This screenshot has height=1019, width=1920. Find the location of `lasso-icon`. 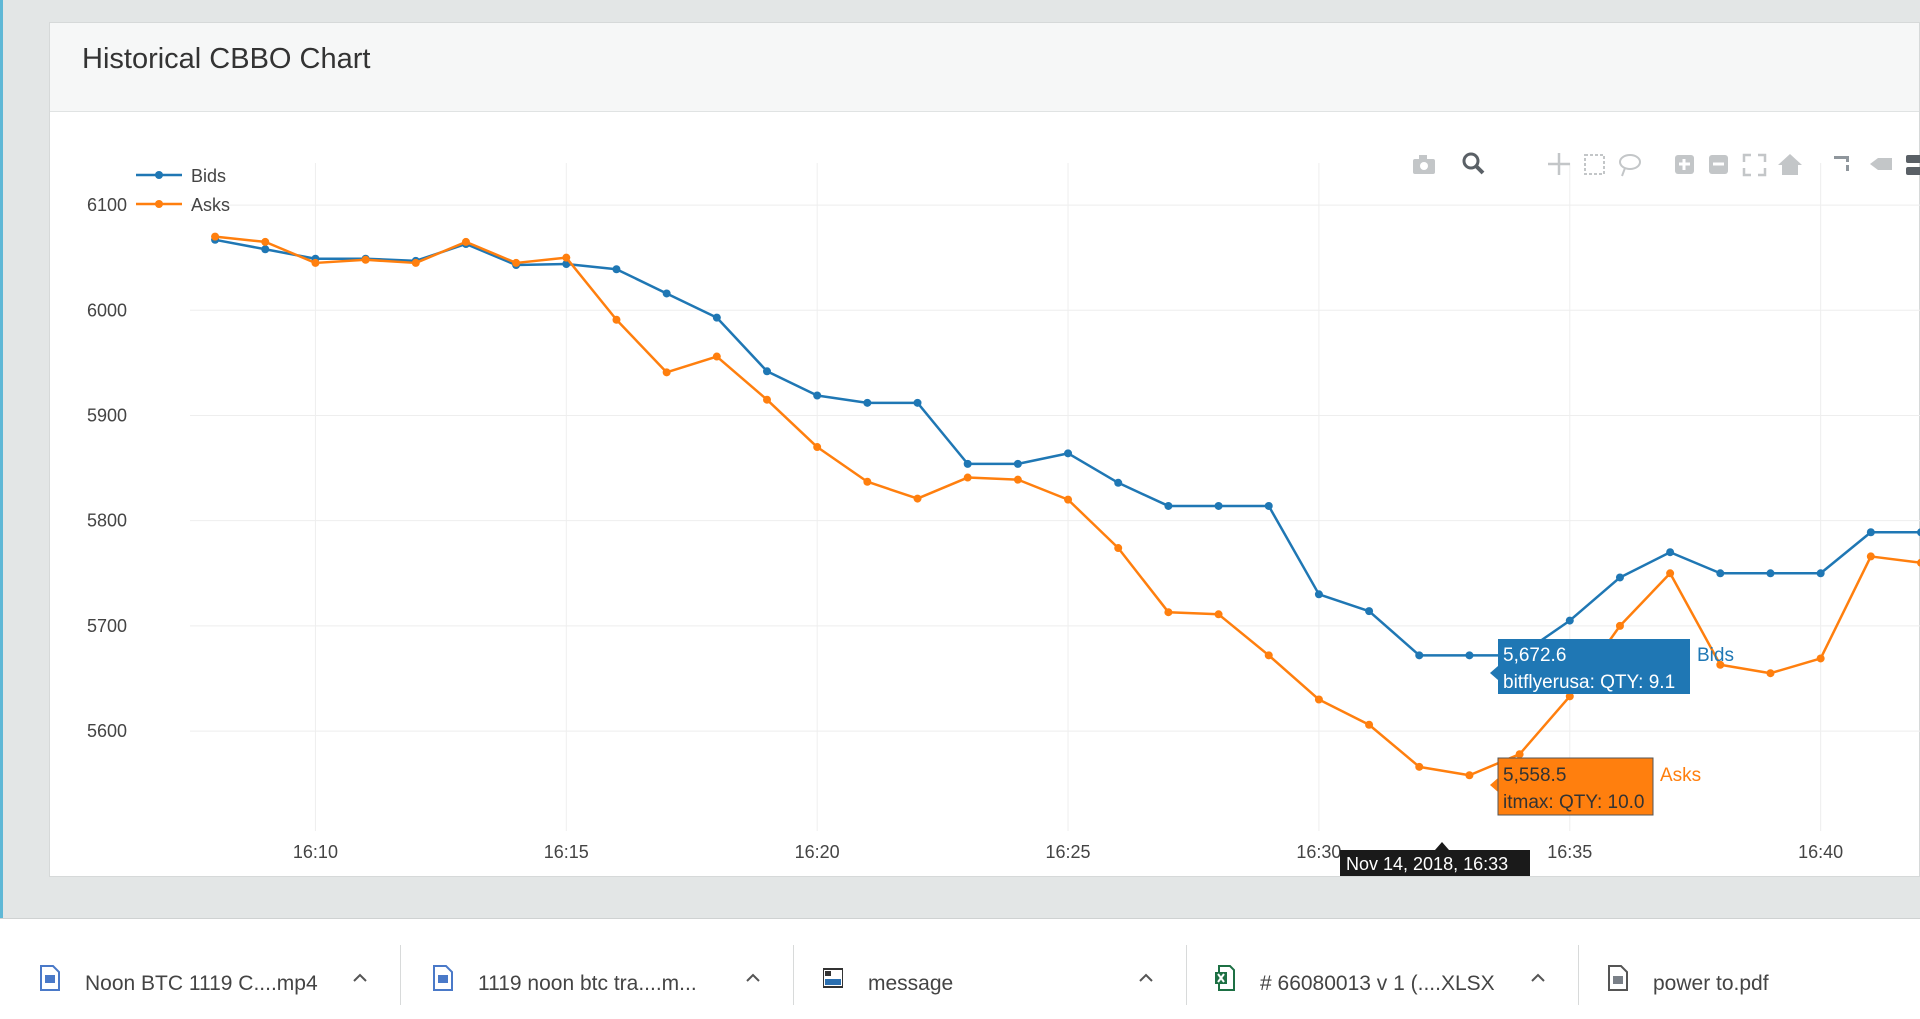

lasso-icon is located at coordinates (1630, 165).